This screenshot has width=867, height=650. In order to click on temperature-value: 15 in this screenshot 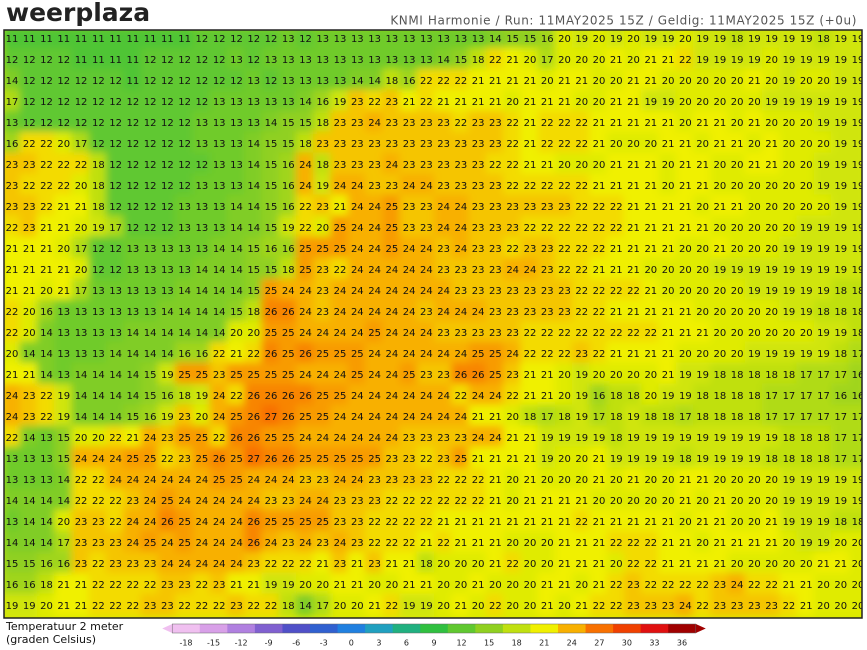, I will do `click(461, 60)`.